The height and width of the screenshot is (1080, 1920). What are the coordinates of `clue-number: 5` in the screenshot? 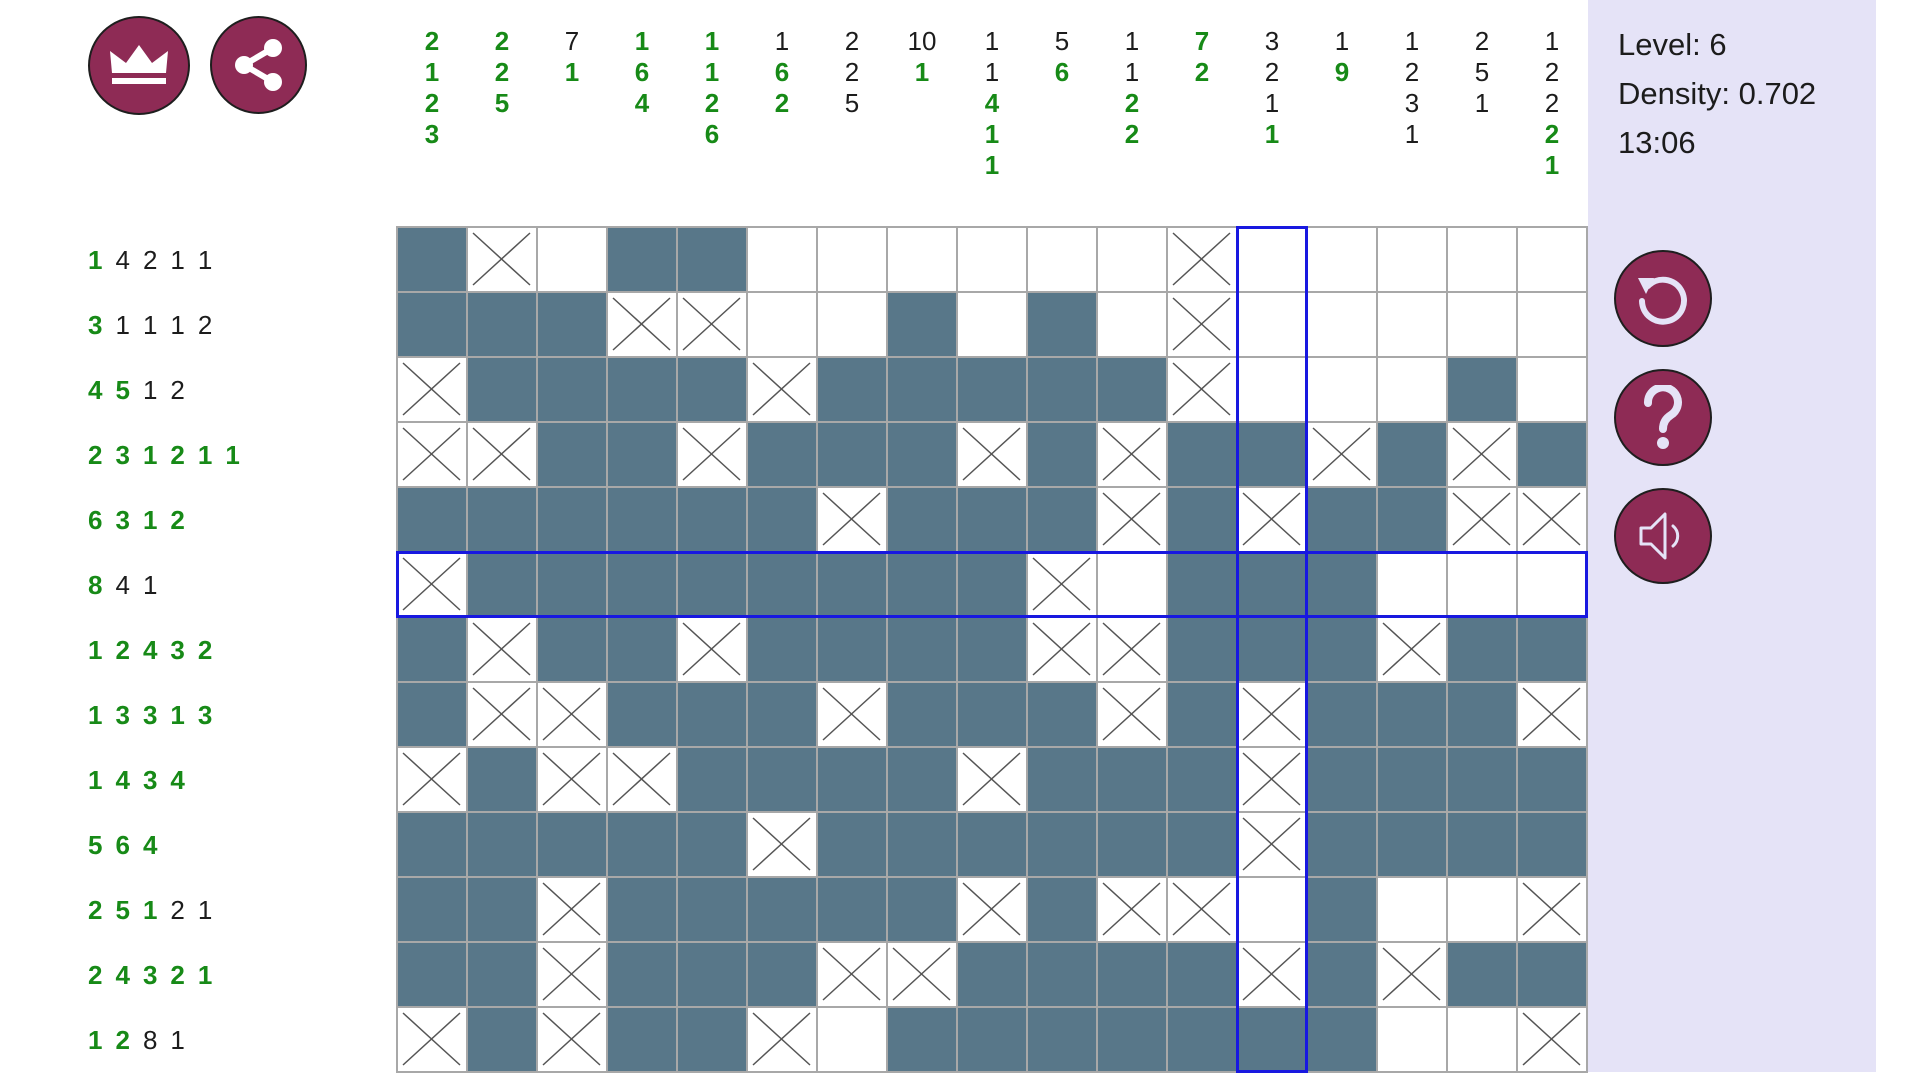 It's located at (502, 103).